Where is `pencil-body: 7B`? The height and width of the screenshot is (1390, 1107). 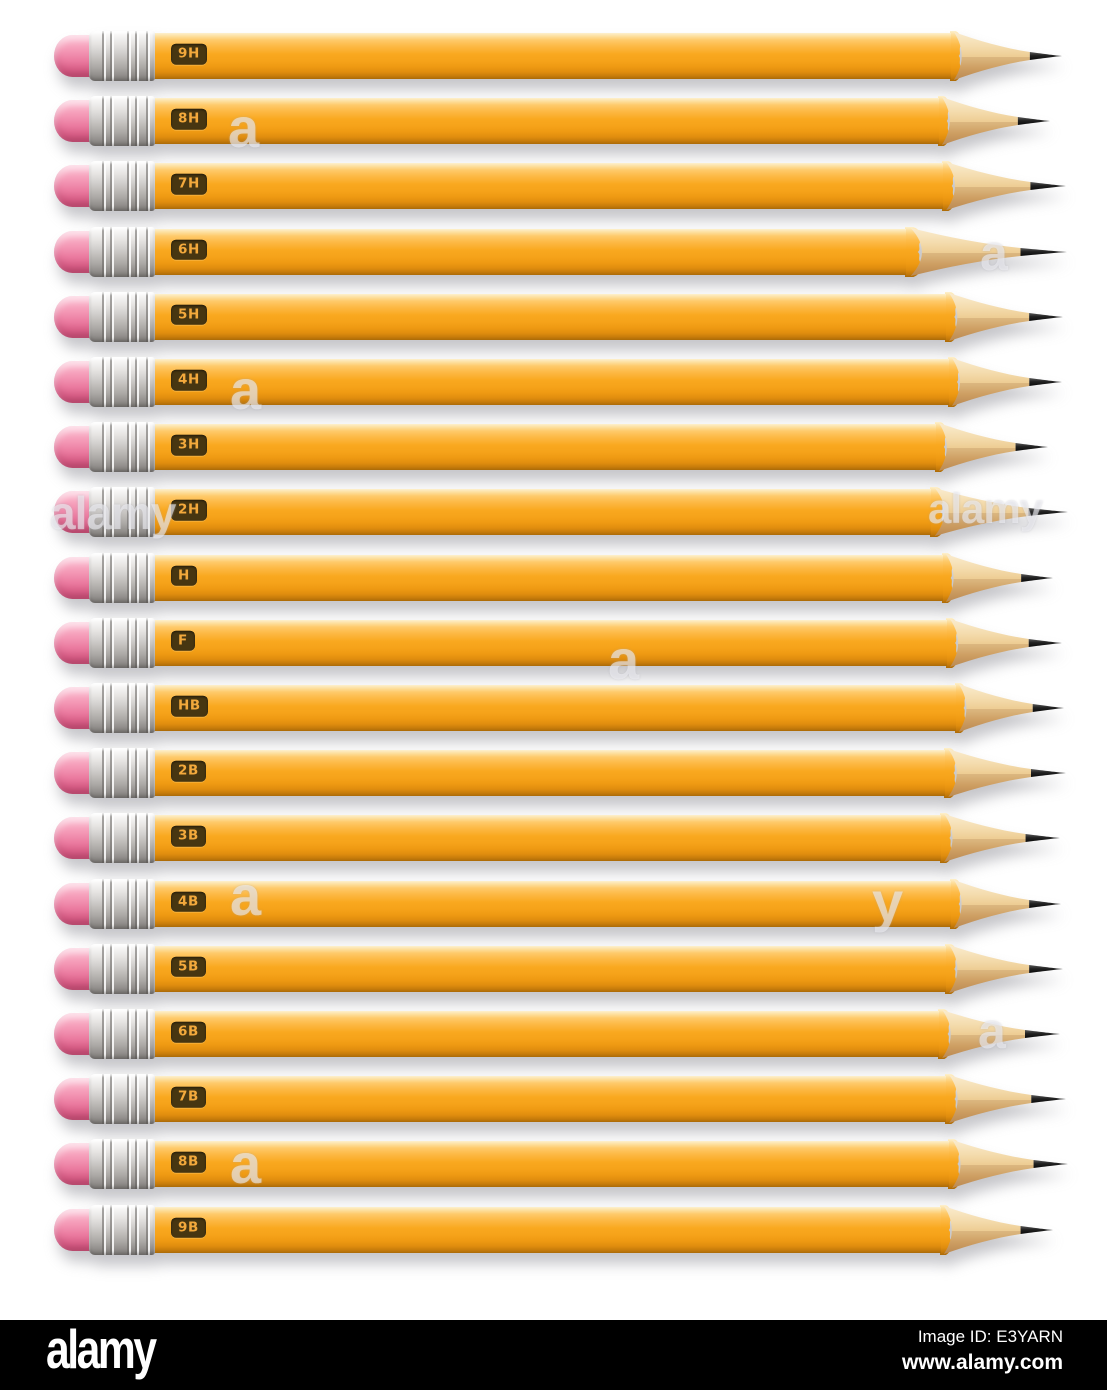
pencil-body: 7B is located at coordinates (549, 1099).